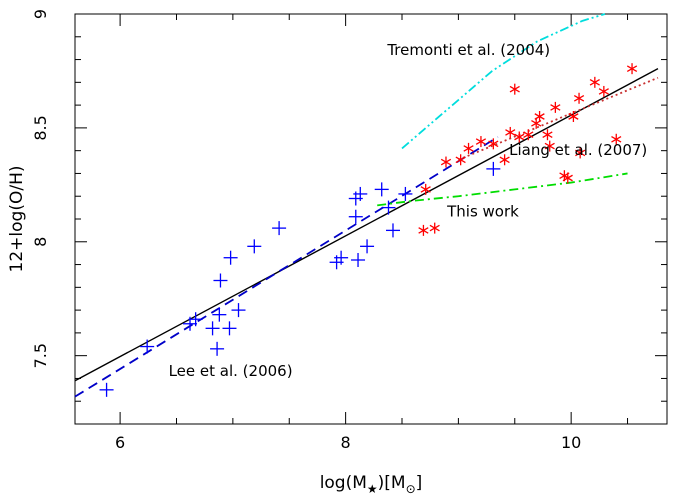  I want to click on annotation-label: Liang et al. (2007), so click(578, 150).